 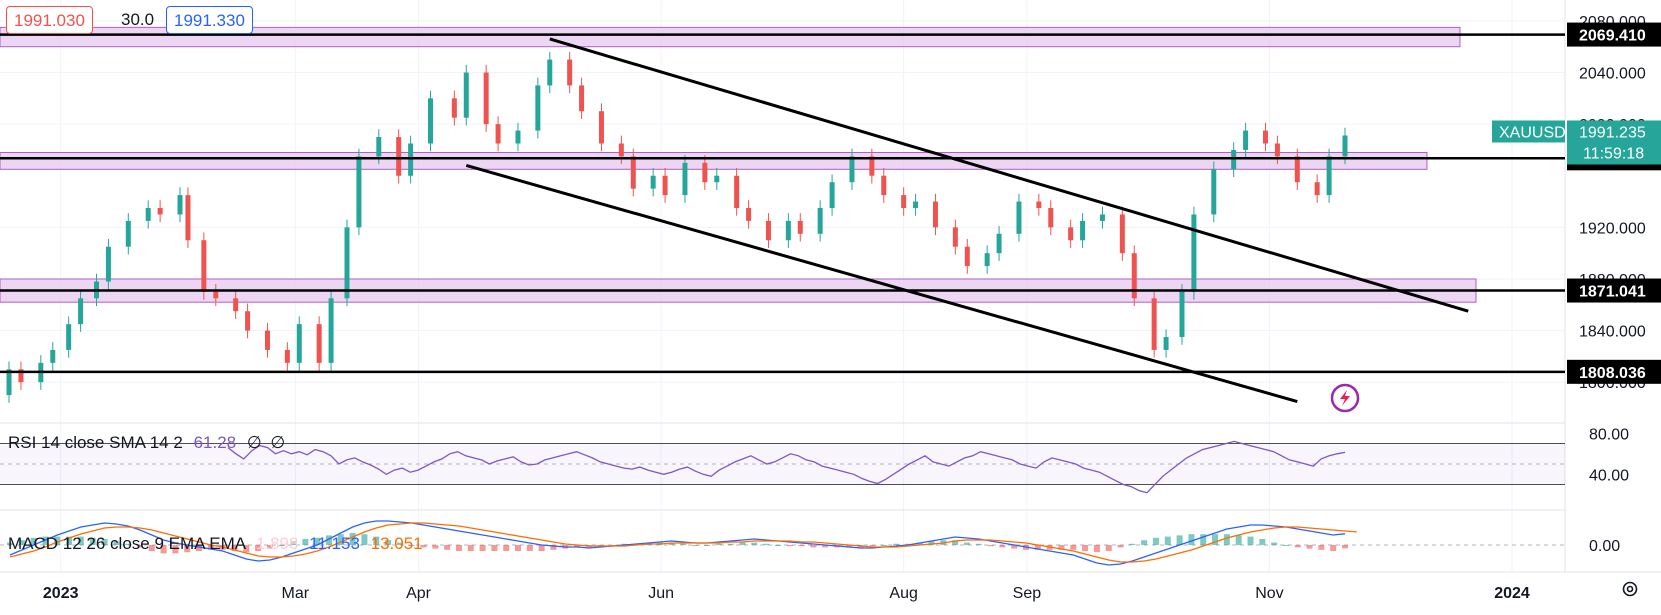 What do you see at coordinates (296, 593) in the screenshot?
I see `time-tick-label: Mar` at bounding box center [296, 593].